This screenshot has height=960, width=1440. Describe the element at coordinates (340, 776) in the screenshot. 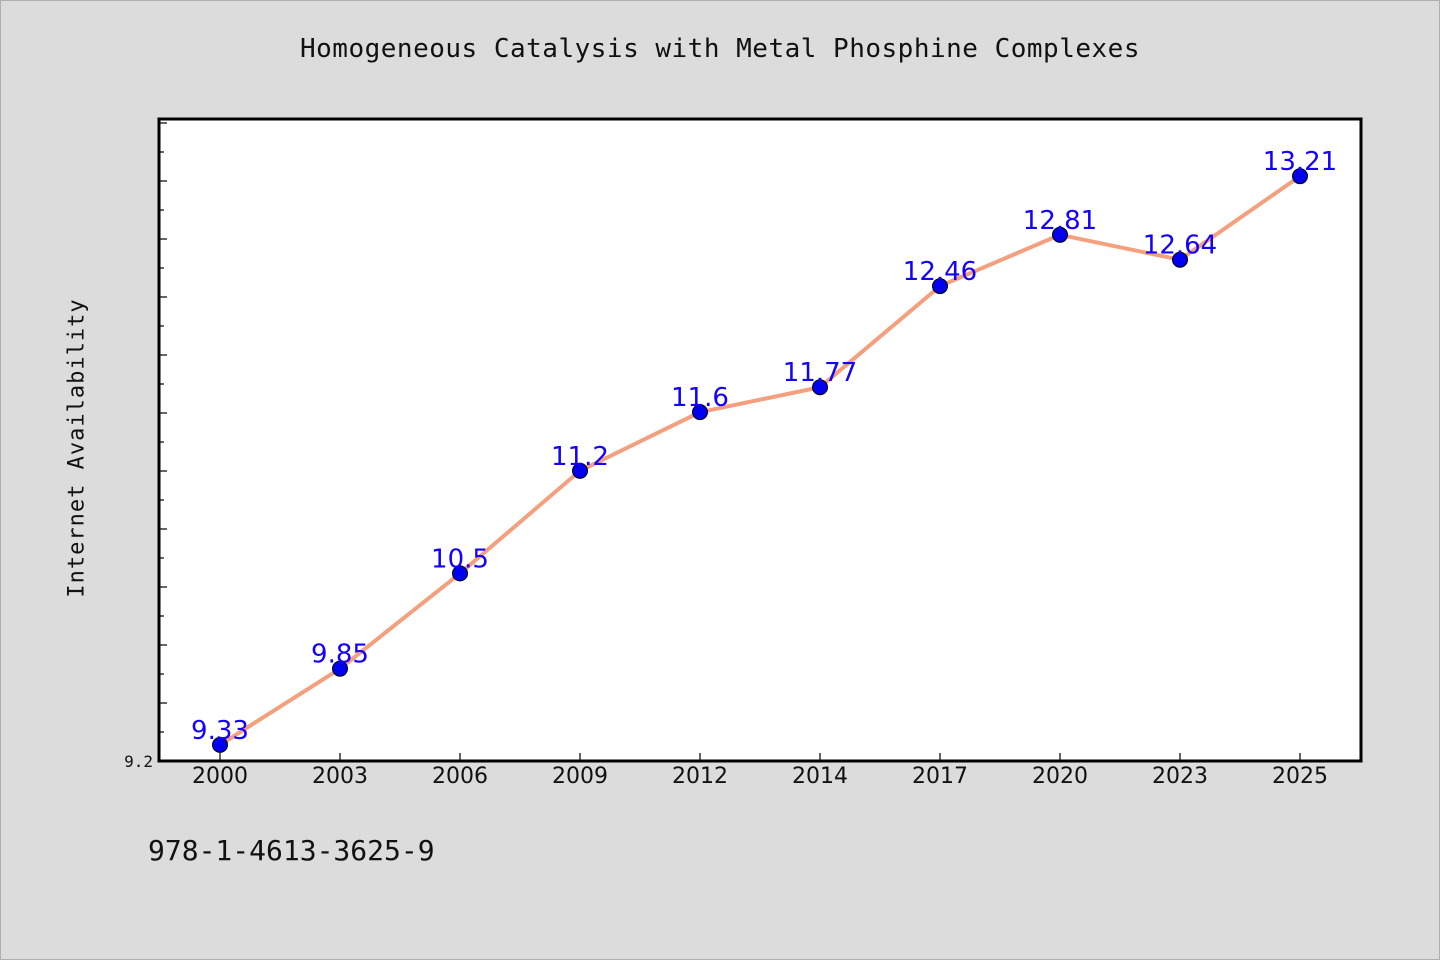

I see `x-tick-label: 2003` at that location.